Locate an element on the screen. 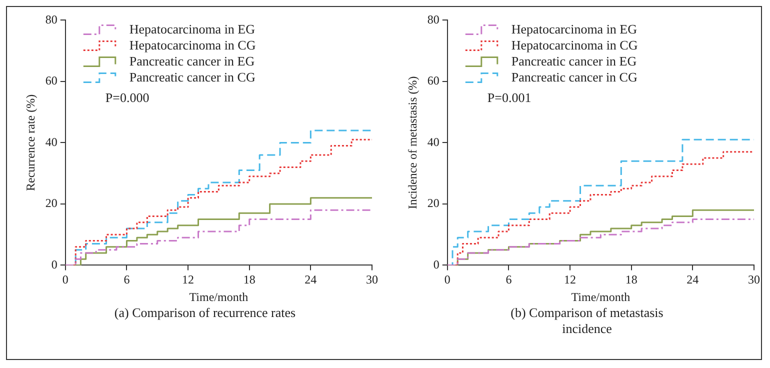 The height and width of the screenshot is (368, 770). y-axis-title: Recurrence rate (%) is located at coordinates (30, 143).